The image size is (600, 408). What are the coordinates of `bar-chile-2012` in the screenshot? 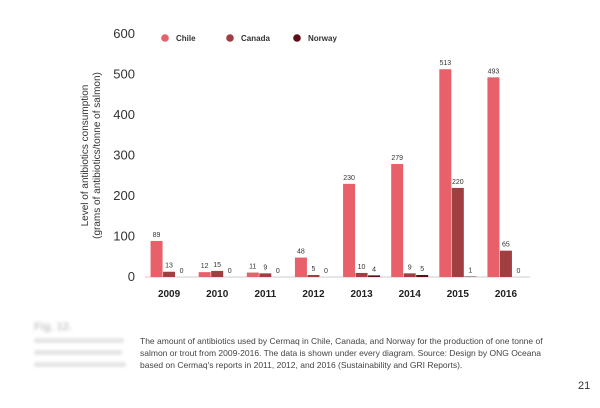 It's located at (300, 267).